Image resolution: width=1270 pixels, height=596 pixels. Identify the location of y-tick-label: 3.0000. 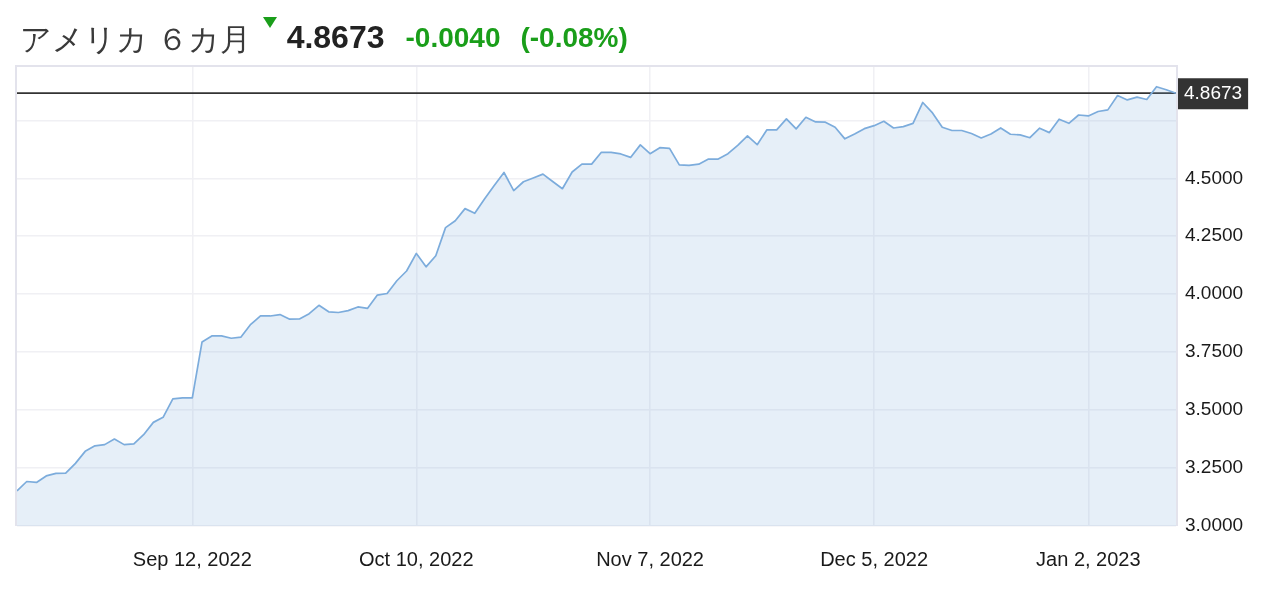
(1214, 525).